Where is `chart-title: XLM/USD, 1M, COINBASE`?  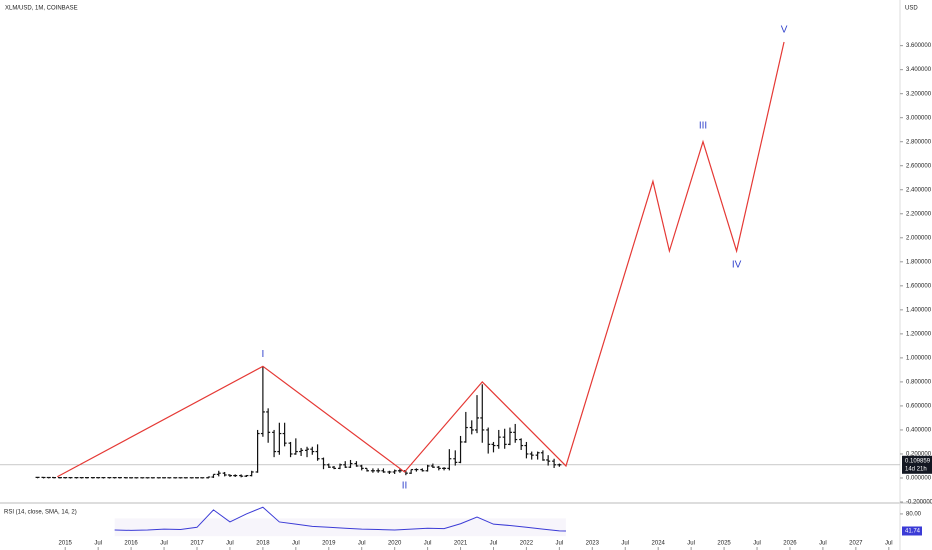
chart-title: XLM/USD, 1M, COINBASE is located at coordinates (41, 9).